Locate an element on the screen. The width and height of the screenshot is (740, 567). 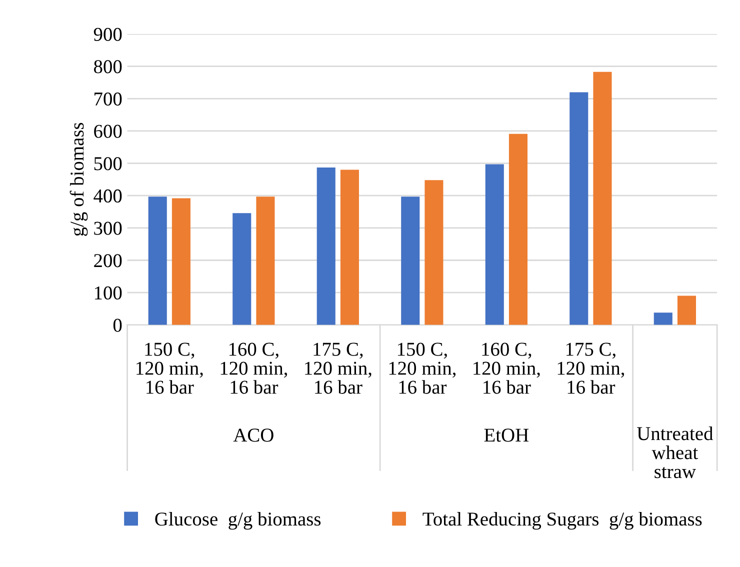
y-tick-label: 300 is located at coordinates (108, 228).